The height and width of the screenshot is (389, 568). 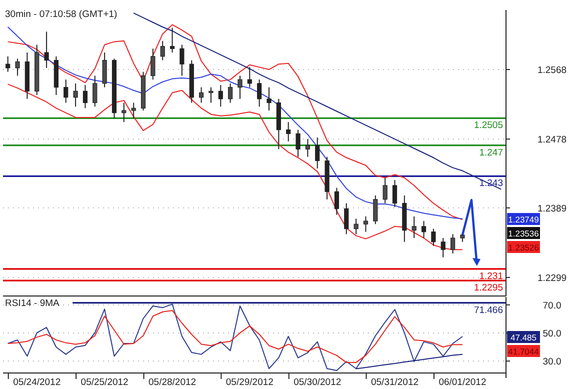 I want to click on x-tick-label: 05/29/2012, so click(x=250, y=382).